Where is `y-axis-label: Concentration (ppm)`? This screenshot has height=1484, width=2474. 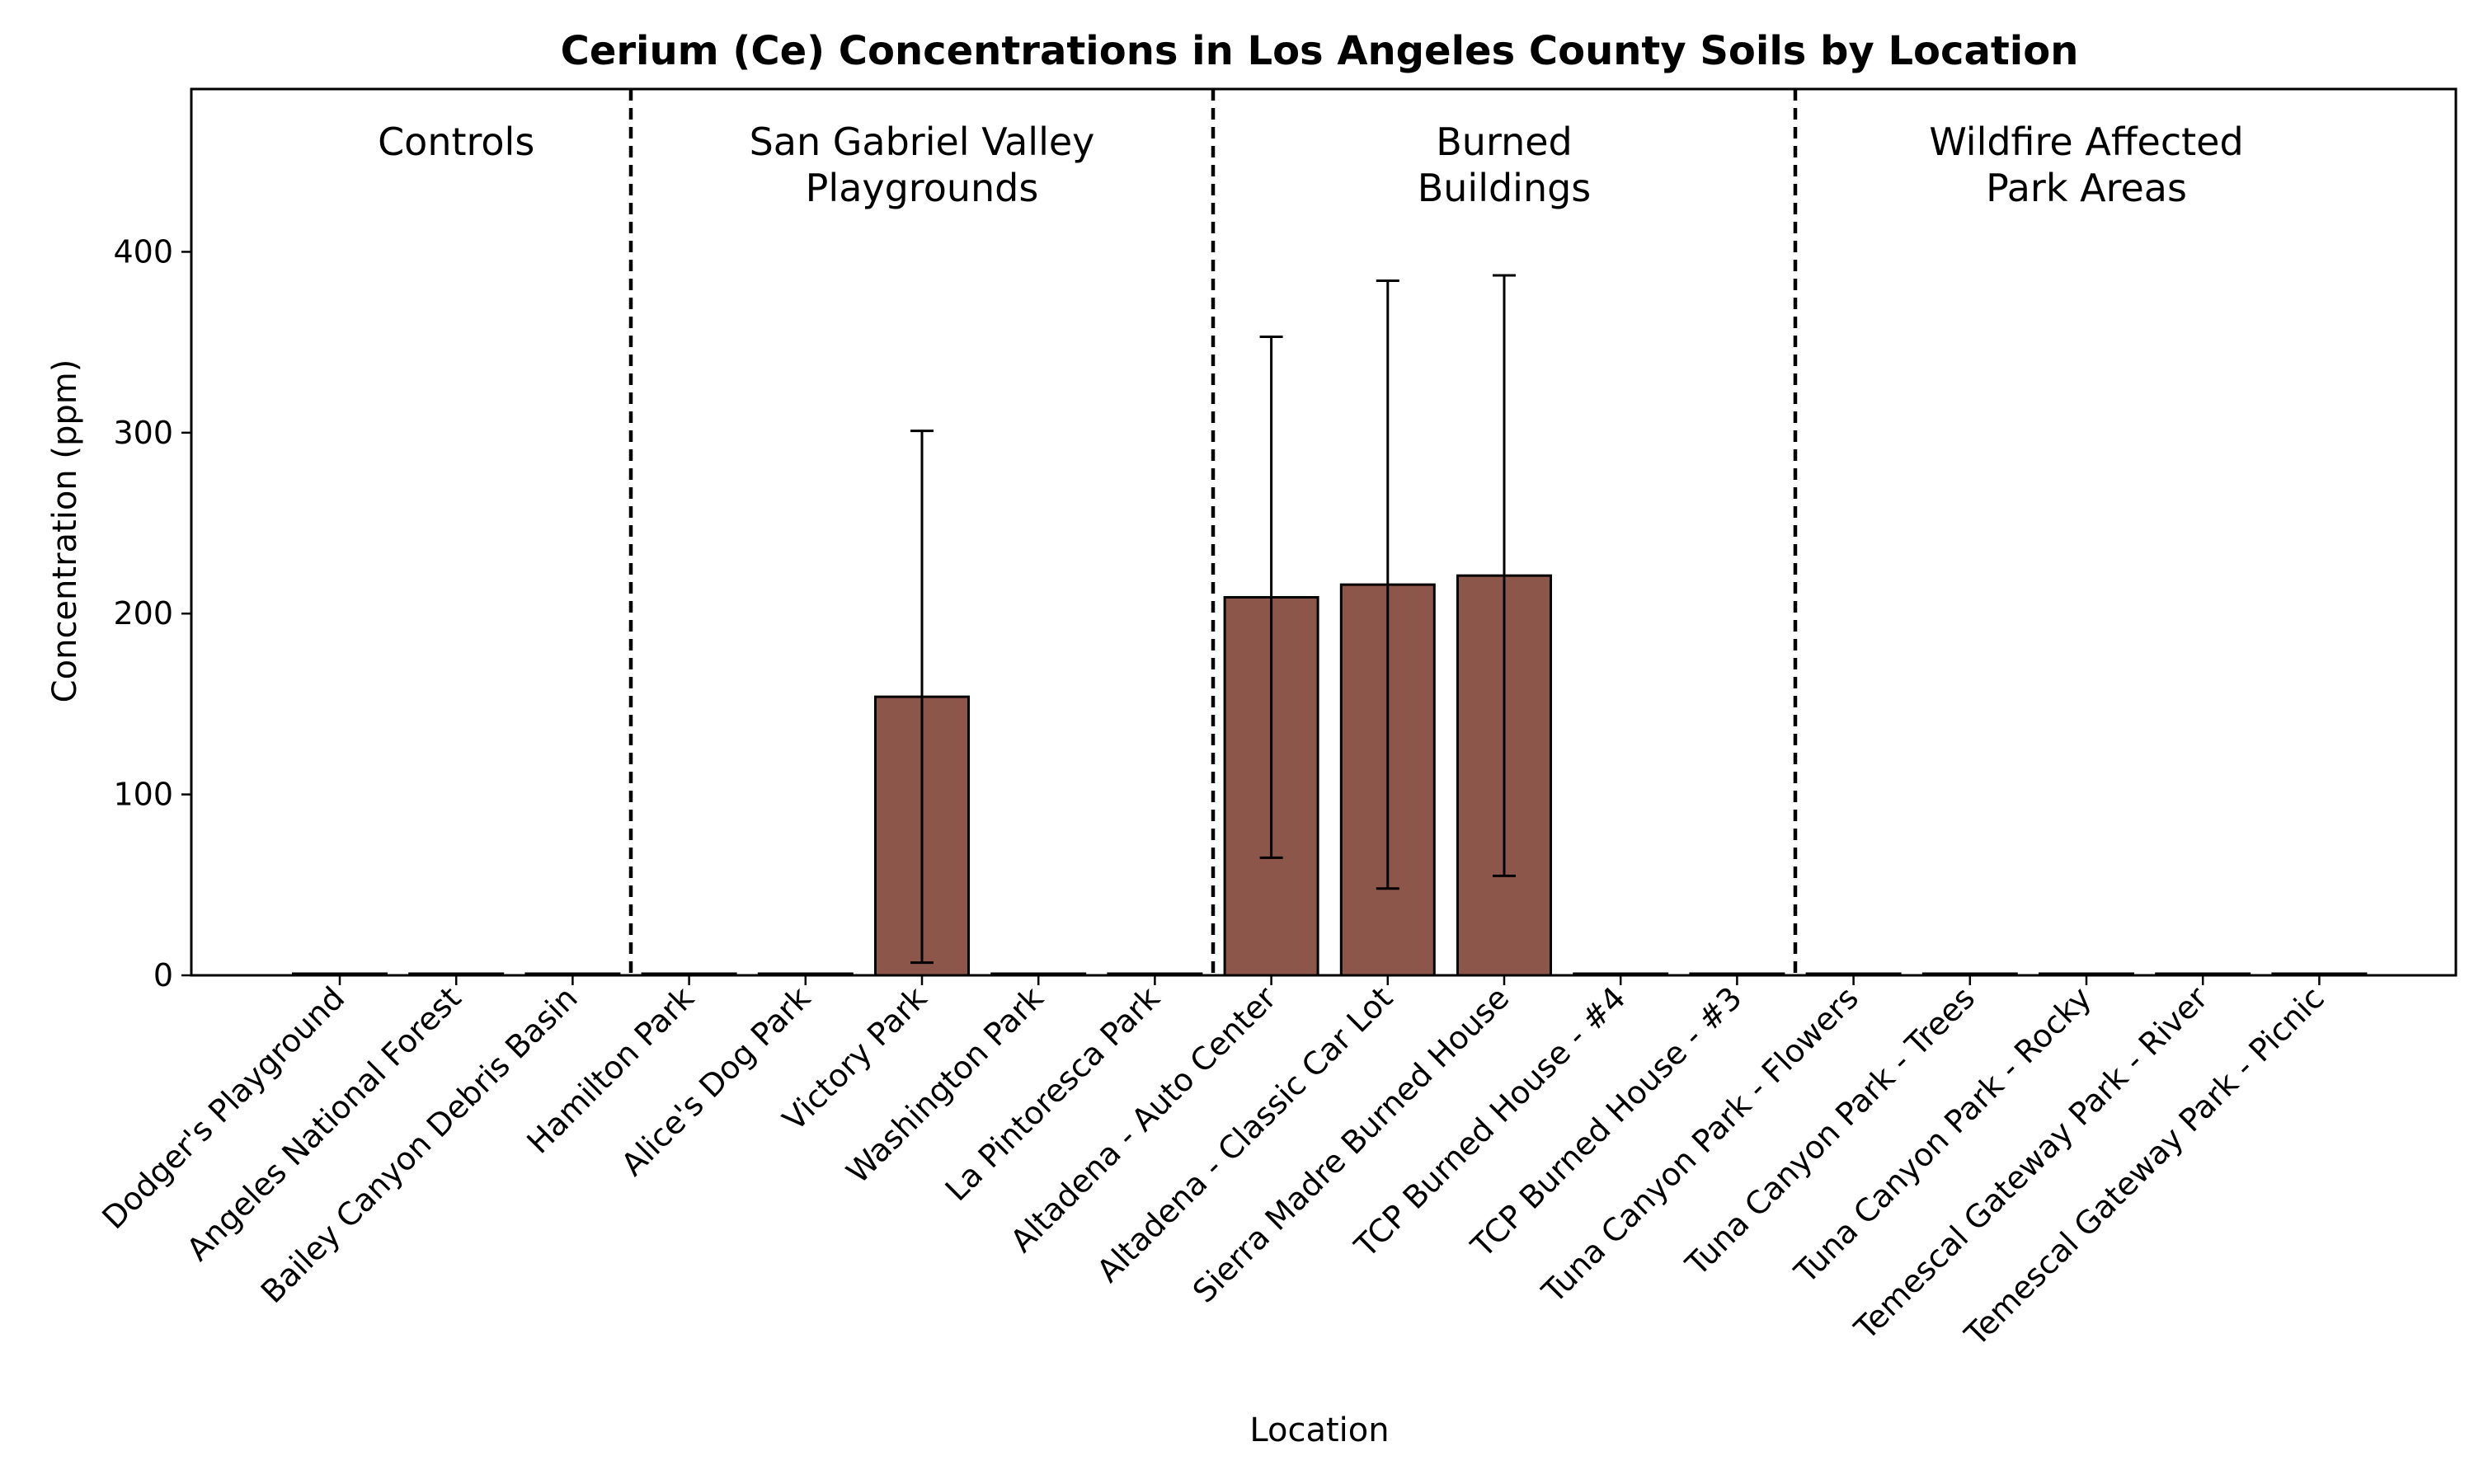 y-axis-label: Concentration (ppm) is located at coordinates (65, 531).